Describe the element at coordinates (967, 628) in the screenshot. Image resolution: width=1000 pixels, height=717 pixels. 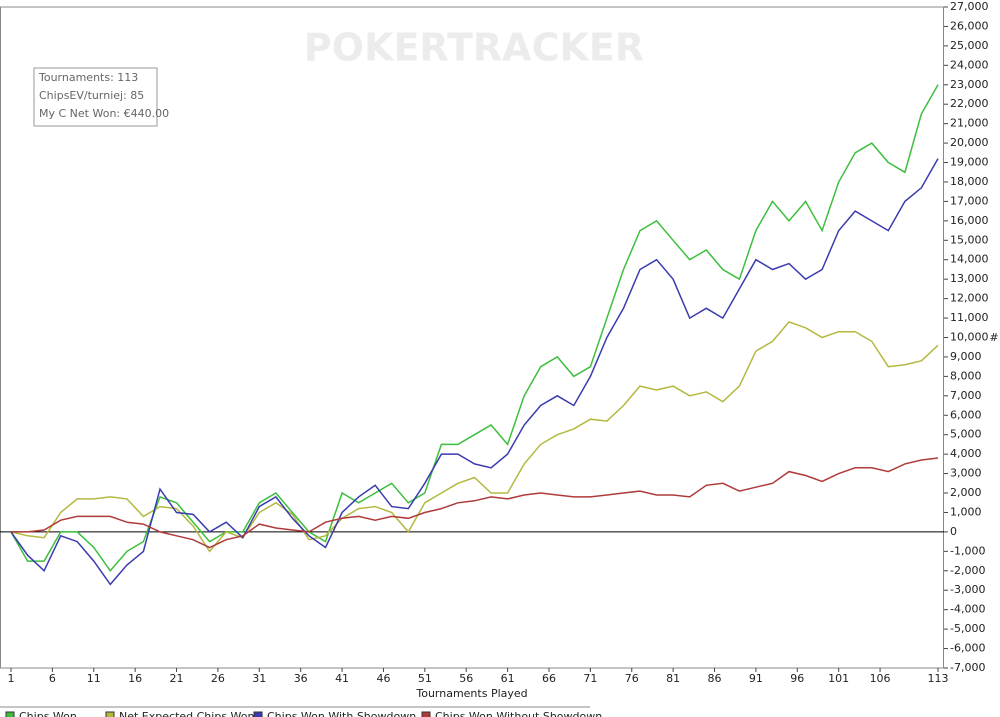
I see `y-tick-label: -5,000` at that location.